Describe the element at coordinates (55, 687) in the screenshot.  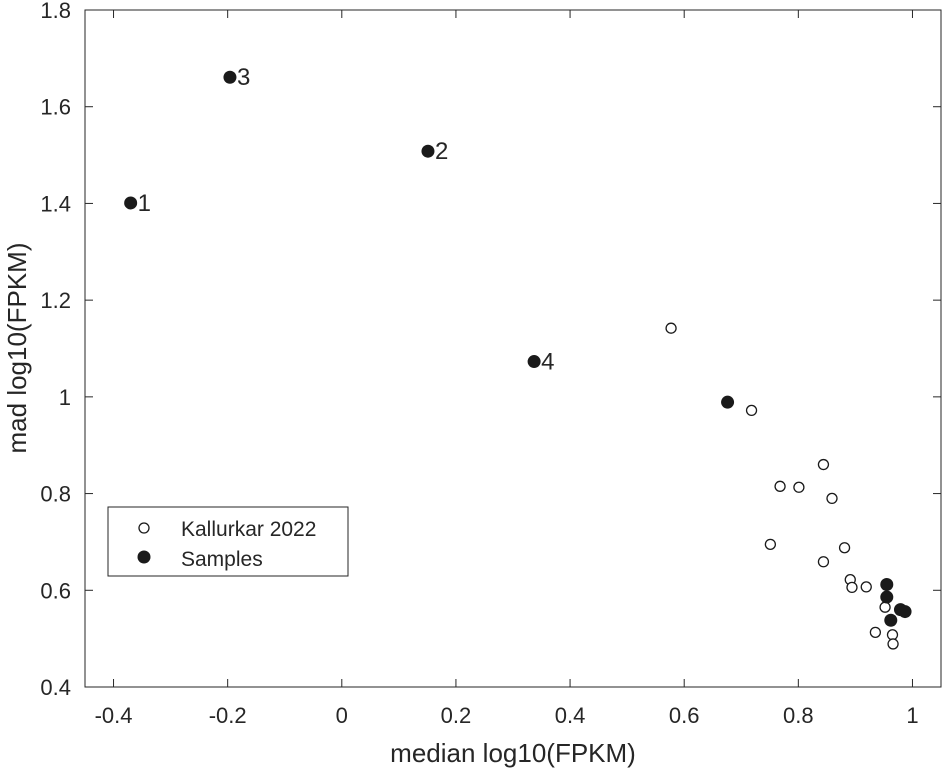
I see `y-tick-label: 0.4` at that location.